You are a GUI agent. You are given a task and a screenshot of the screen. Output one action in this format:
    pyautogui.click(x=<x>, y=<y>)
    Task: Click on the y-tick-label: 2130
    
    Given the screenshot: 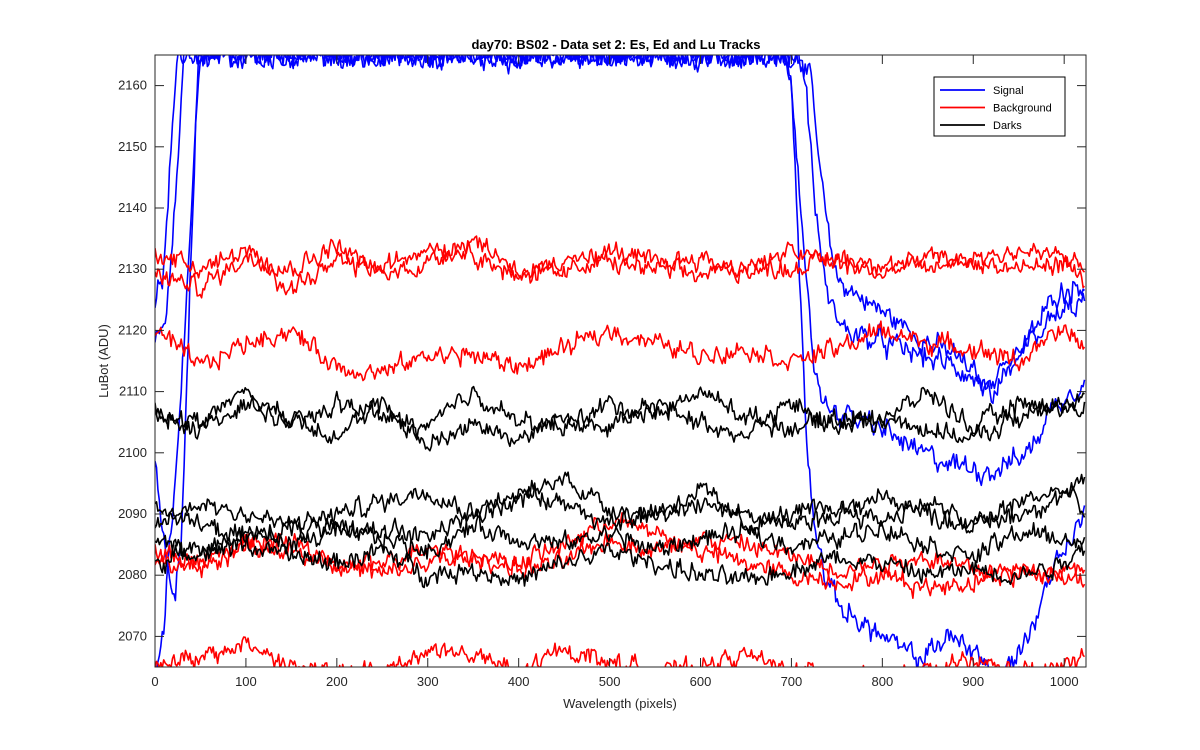 What is the action you would take?
    pyautogui.click(x=132, y=268)
    